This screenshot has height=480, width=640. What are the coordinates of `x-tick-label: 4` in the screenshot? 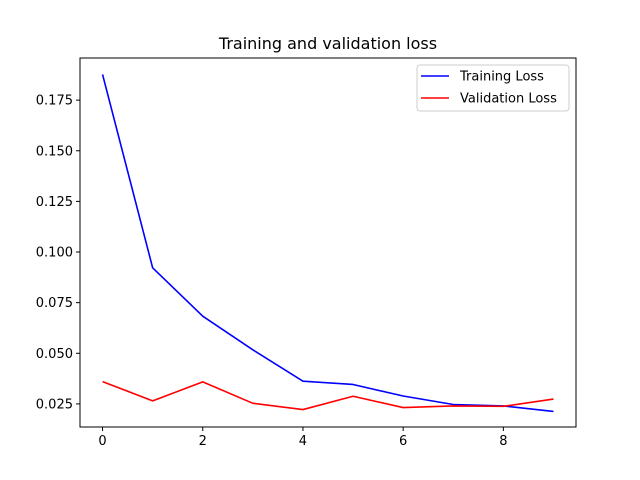 It's located at (303, 441).